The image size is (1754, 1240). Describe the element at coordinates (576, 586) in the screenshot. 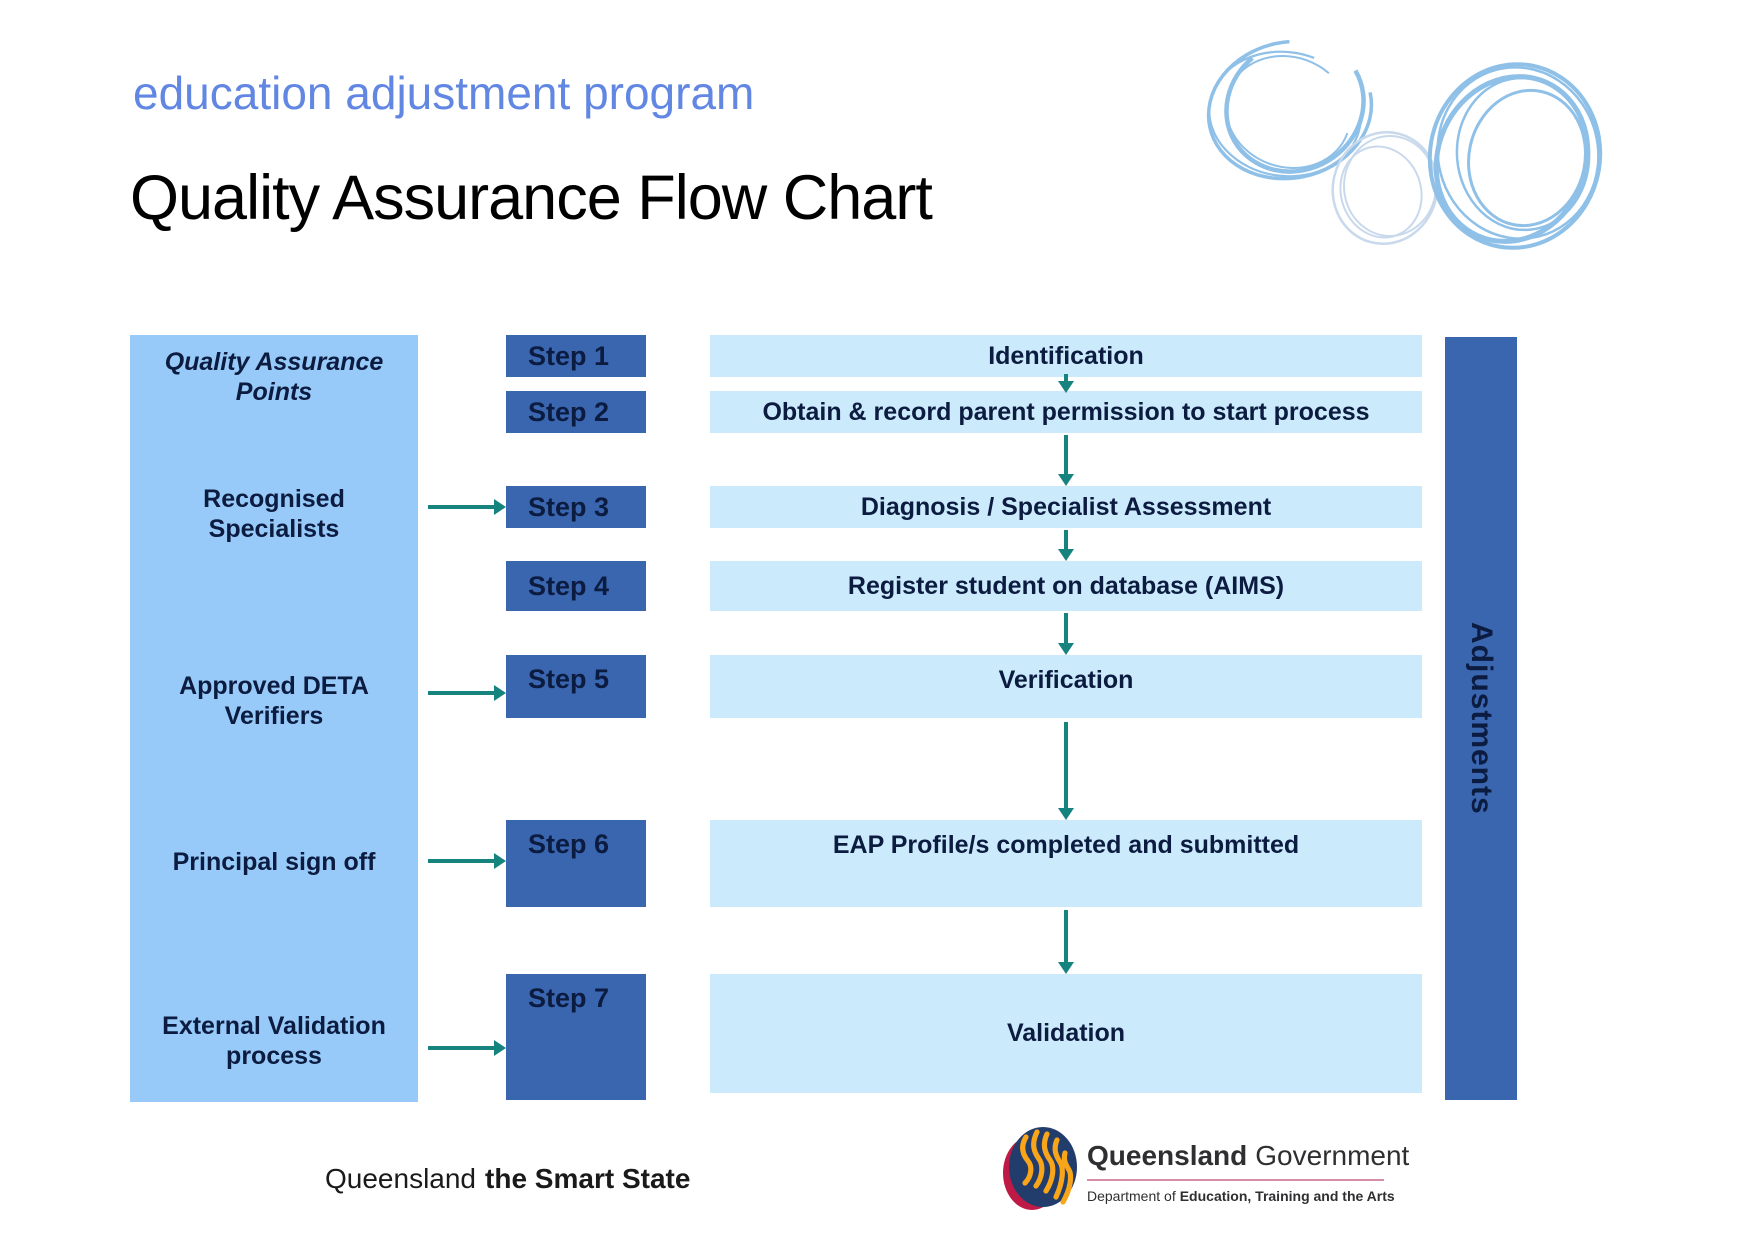

I see `step-4-box: Step 4` at that location.